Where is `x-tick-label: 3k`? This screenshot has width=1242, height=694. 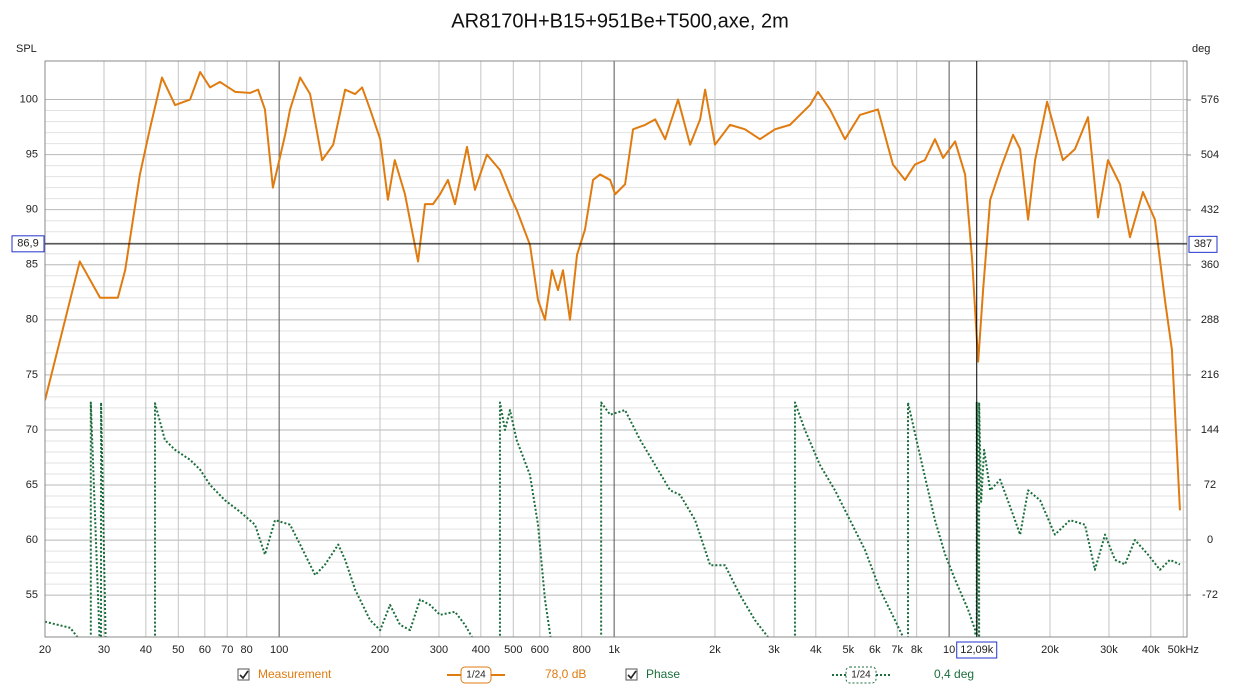
x-tick-label: 3k is located at coordinates (774, 650).